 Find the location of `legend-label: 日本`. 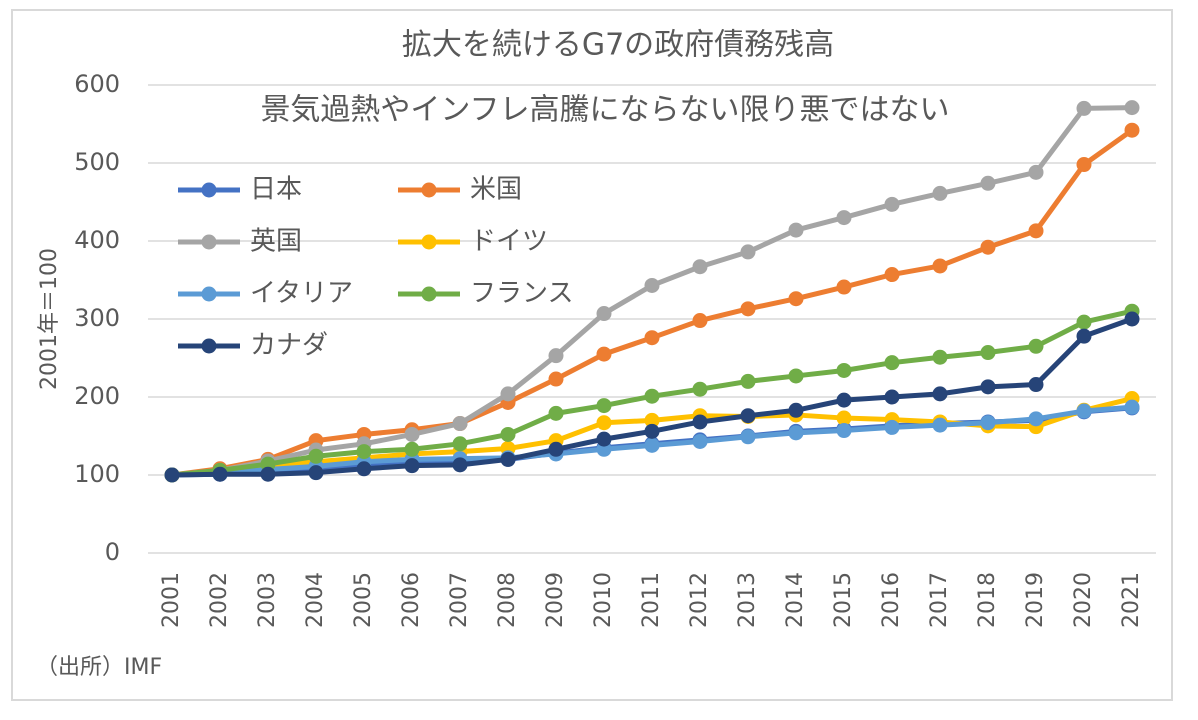

legend-label: 日本 is located at coordinates (276, 190).